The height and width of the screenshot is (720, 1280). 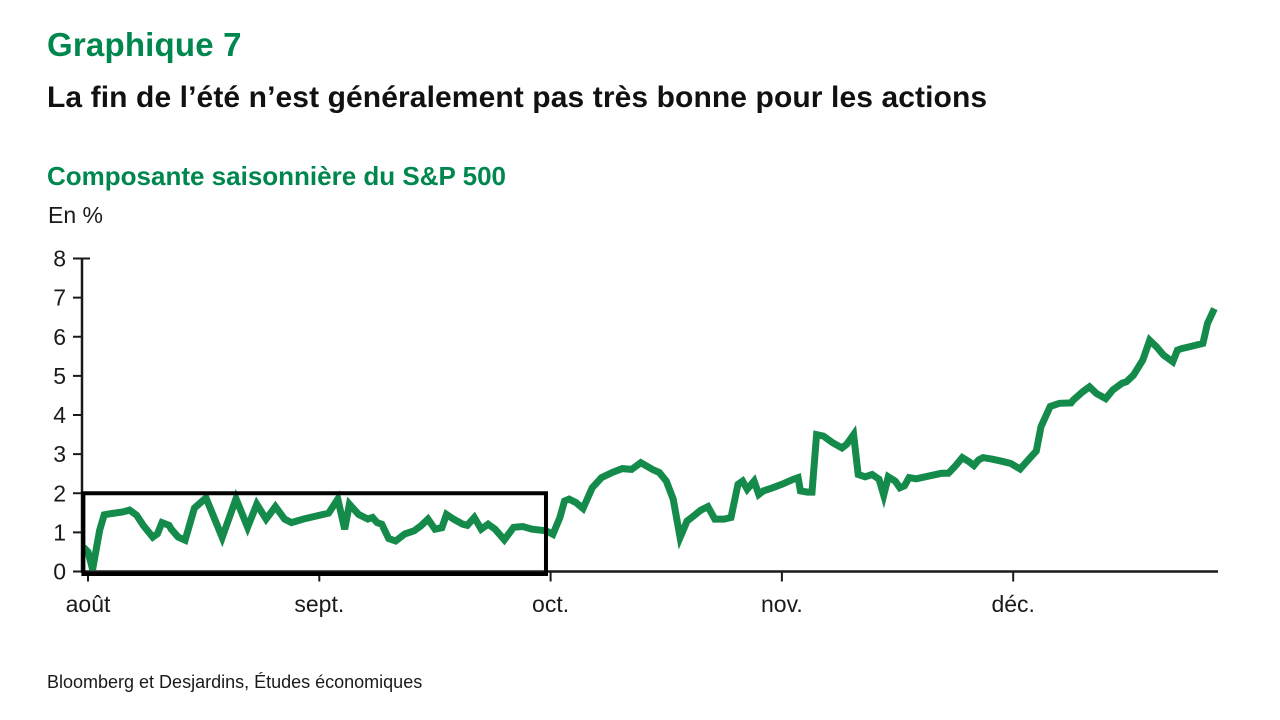 What do you see at coordinates (59, 493) in the screenshot?
I see `y-tick-label: 2` at bounding box center [59, 493].